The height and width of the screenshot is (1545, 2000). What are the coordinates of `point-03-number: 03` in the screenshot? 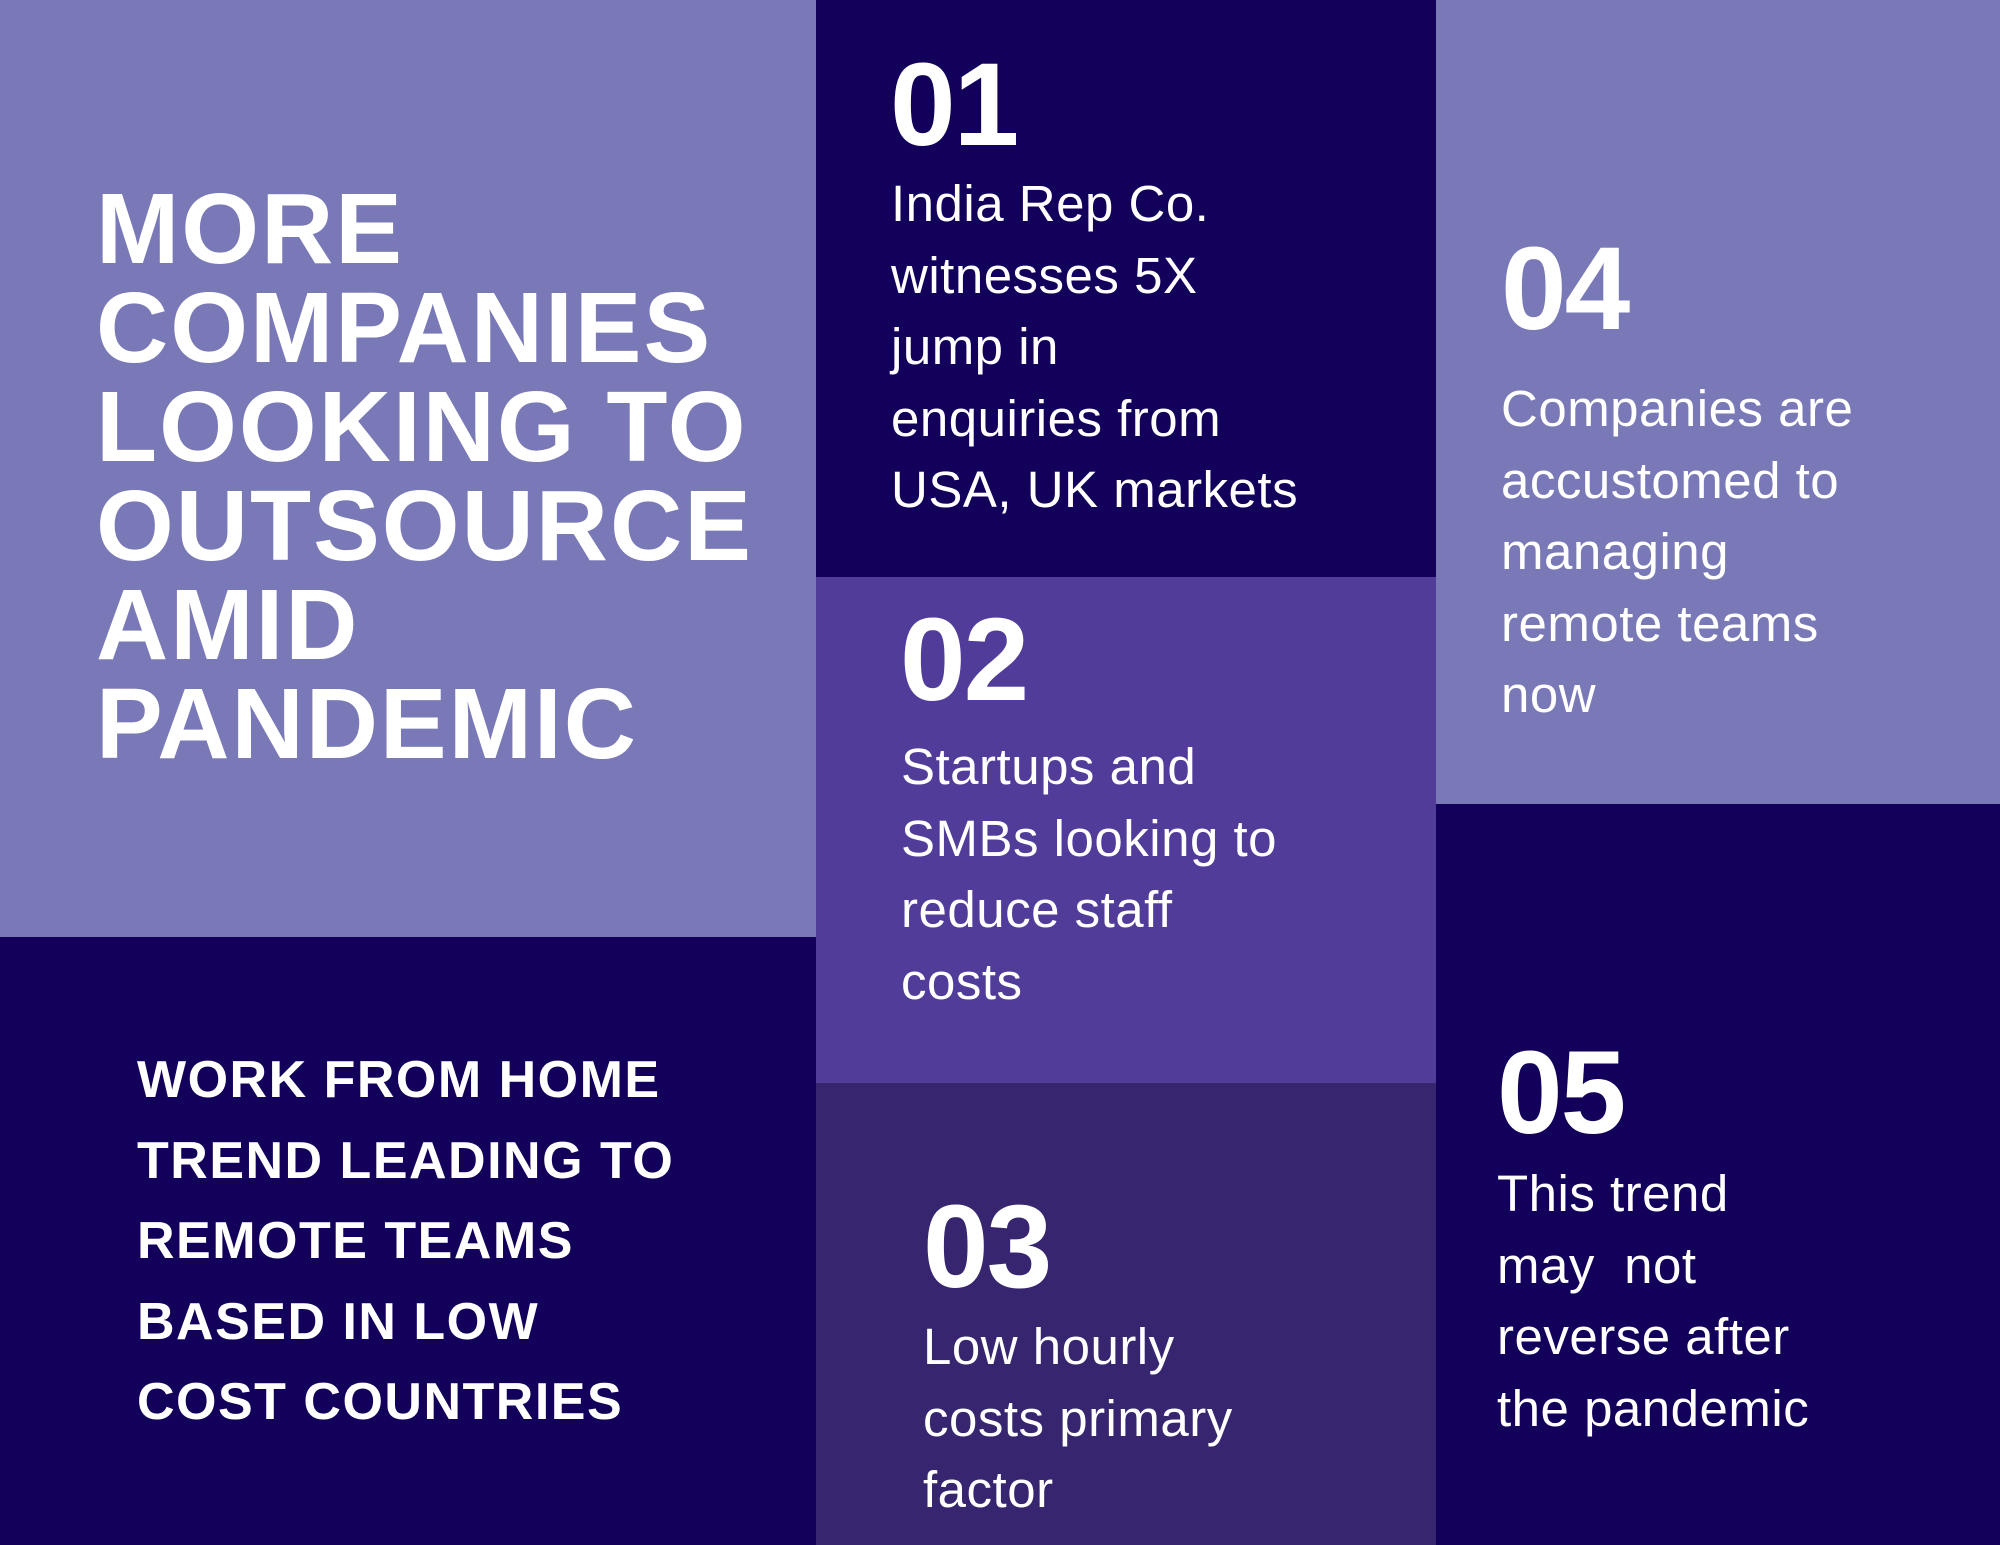 It's located at (987, 1247).